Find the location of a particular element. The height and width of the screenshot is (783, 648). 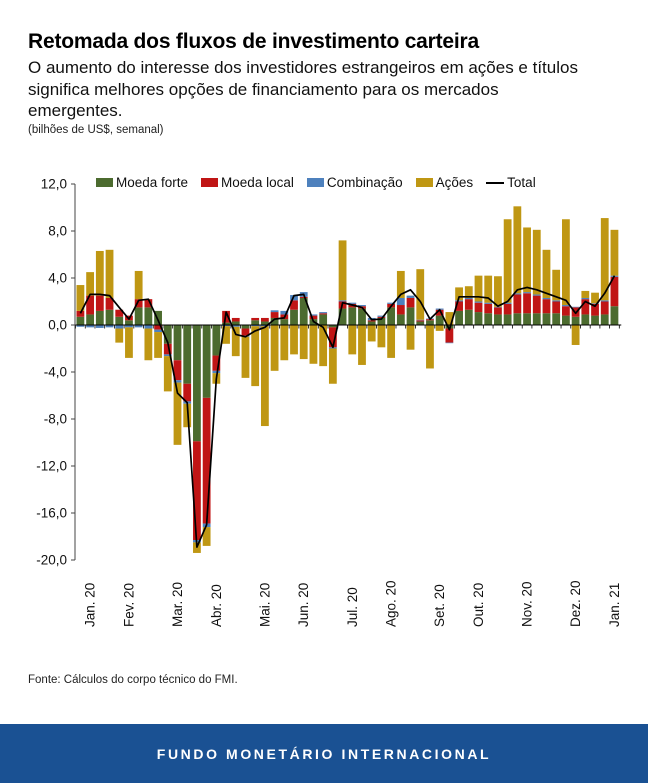

x-axis-month-label: Jul. 20 is located at coordinates (352, 607).